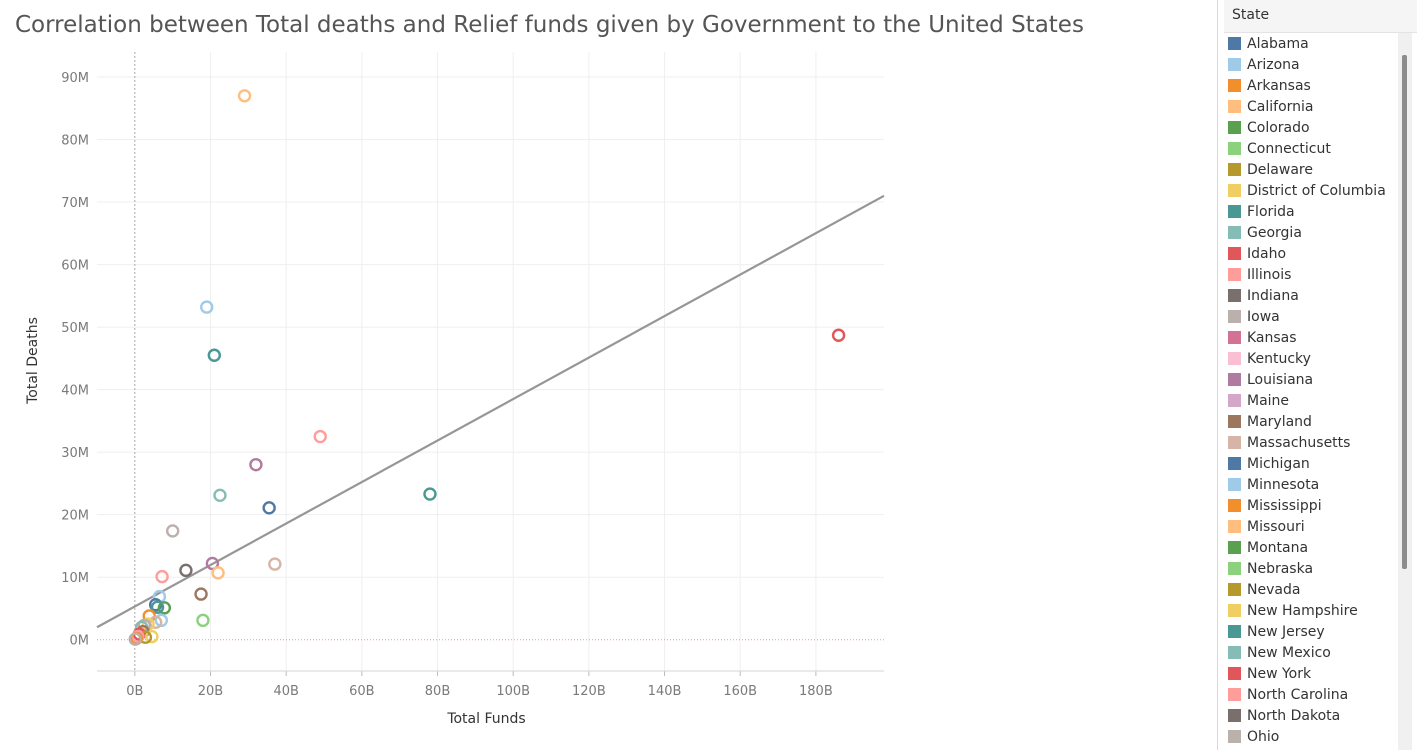  What do you see at coordinates (1313, 64) in the screenshot?
I see `legend-item: Arizona` at bounding box center [1313, 64].